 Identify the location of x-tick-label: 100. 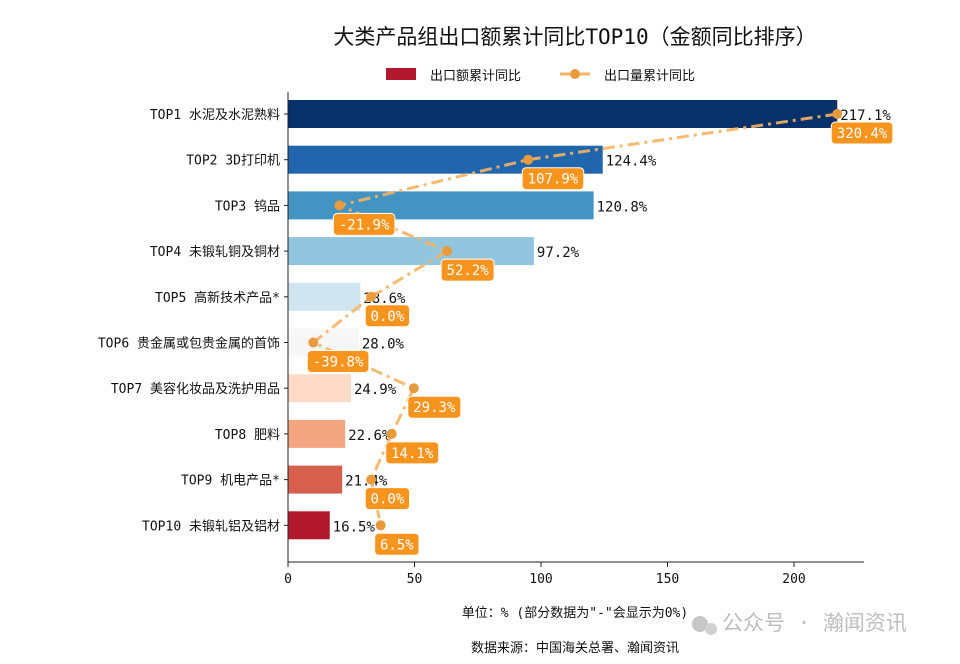
(540, 579).